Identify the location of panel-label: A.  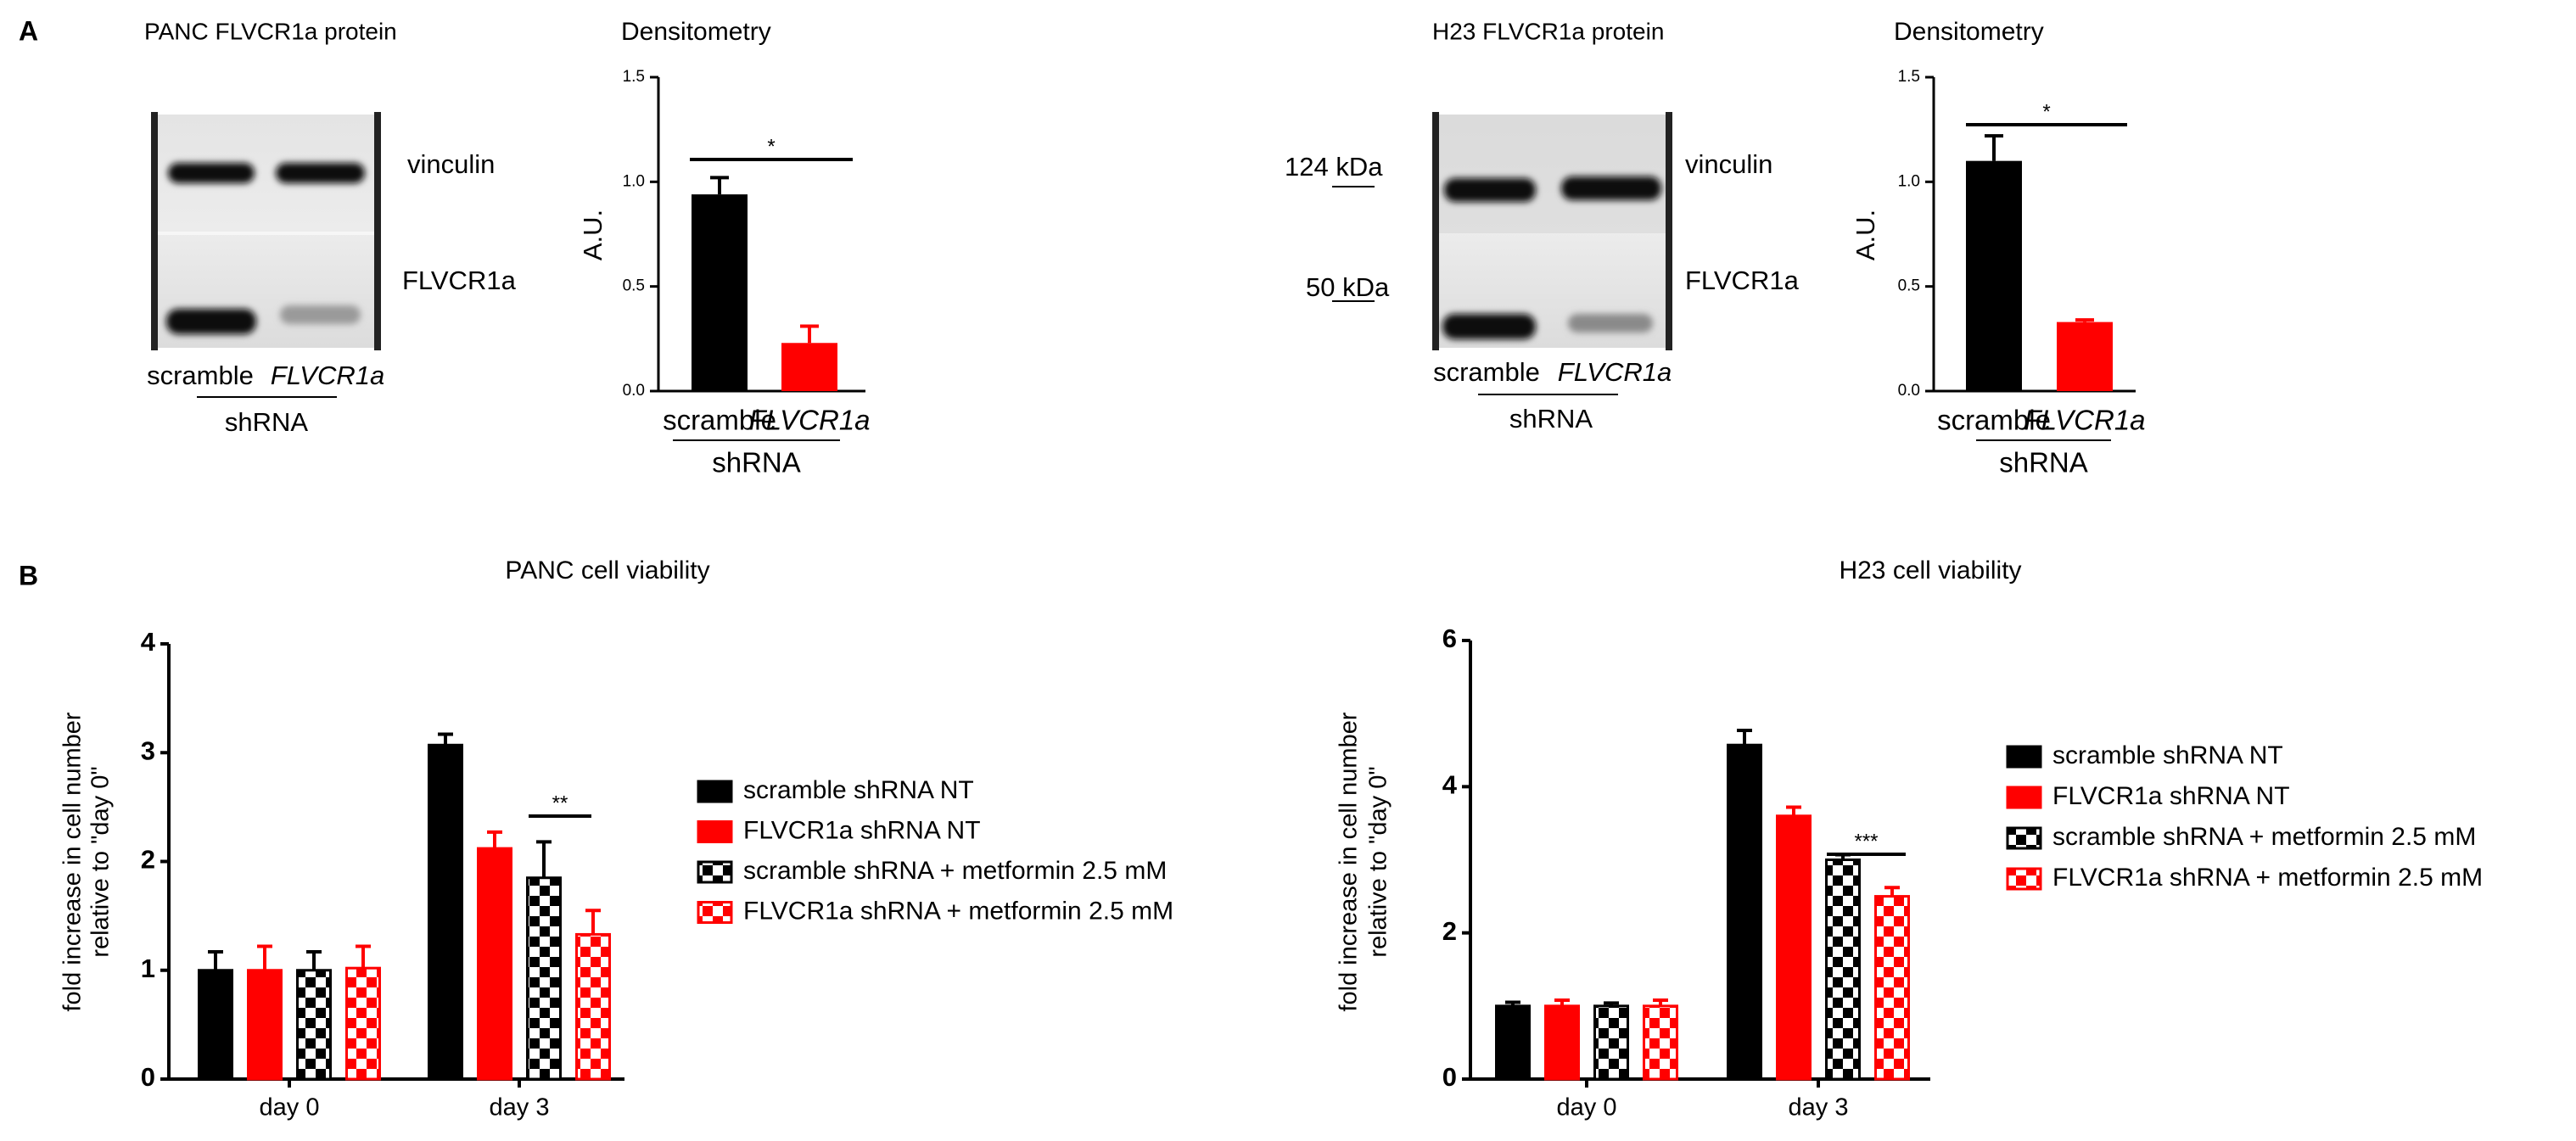
(28, 30).